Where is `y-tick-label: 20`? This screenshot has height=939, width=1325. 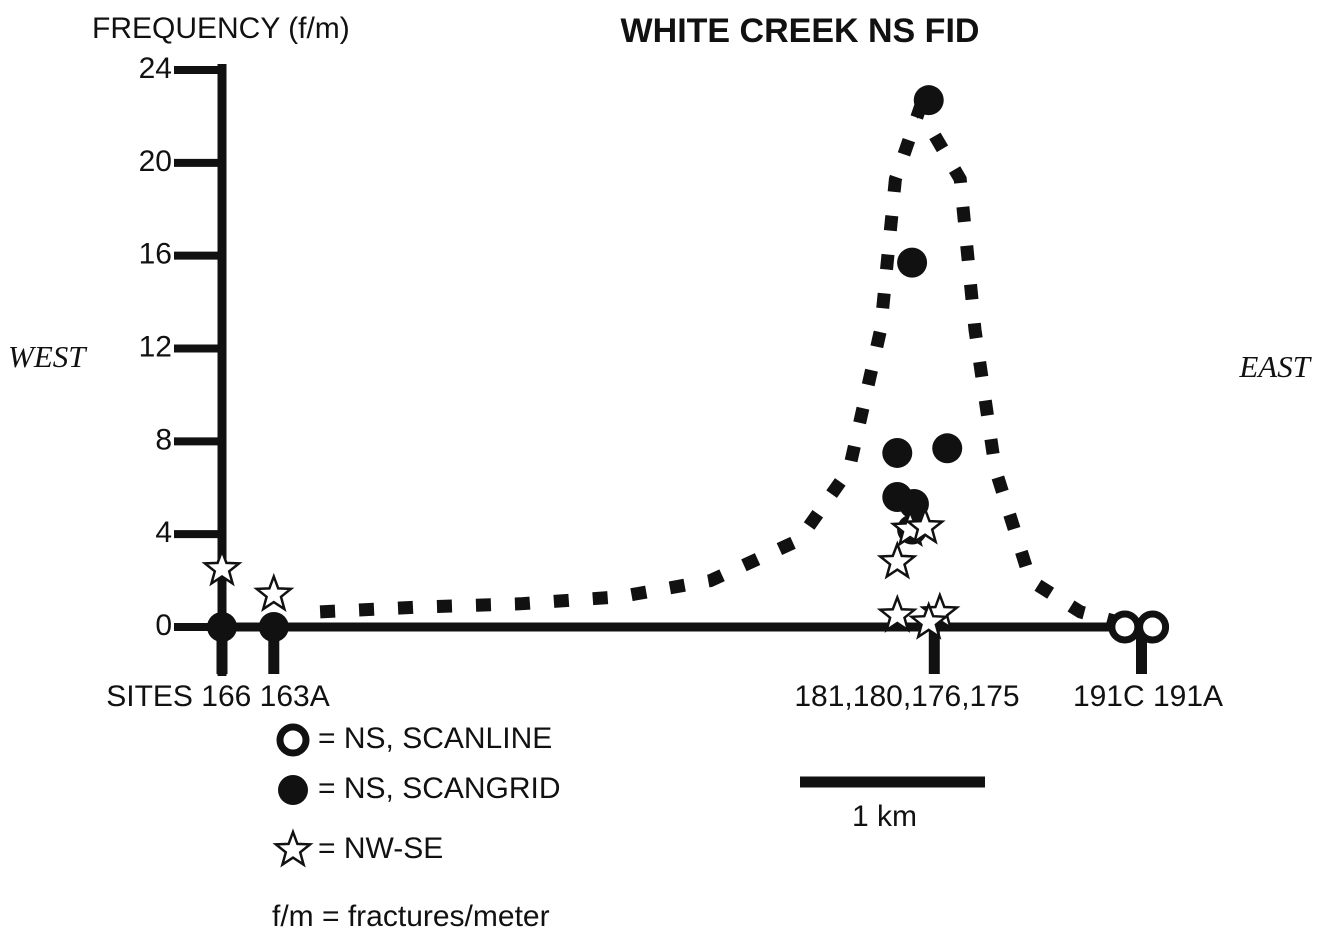 y-tick-label: 20 is located at coordinates (155, 161).